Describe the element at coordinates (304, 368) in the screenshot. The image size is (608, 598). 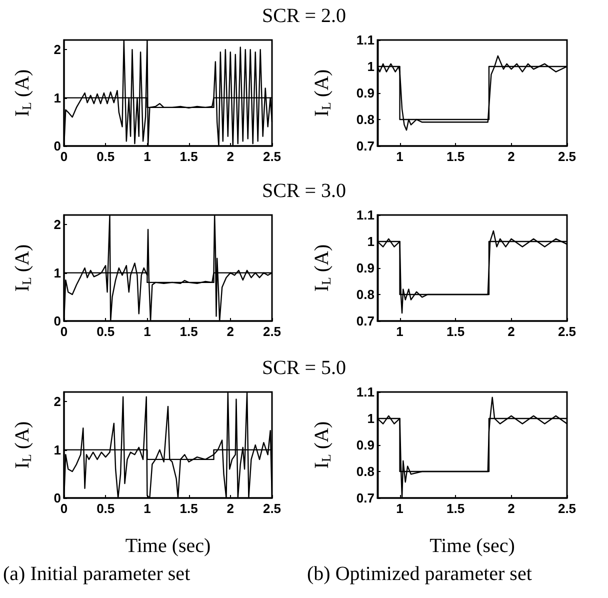
I see `chart-title: SCR = 5.0` at that location.